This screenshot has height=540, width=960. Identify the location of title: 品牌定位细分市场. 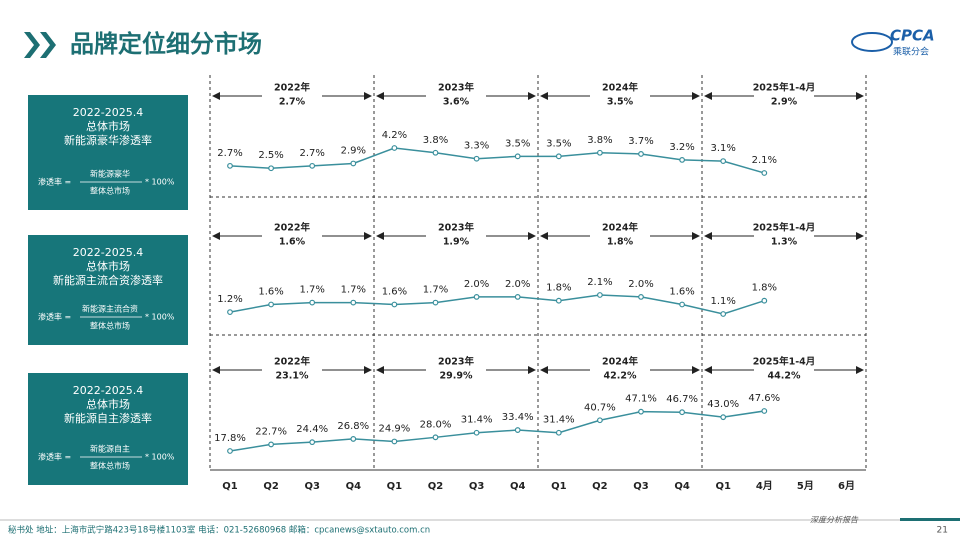
(166, 44).